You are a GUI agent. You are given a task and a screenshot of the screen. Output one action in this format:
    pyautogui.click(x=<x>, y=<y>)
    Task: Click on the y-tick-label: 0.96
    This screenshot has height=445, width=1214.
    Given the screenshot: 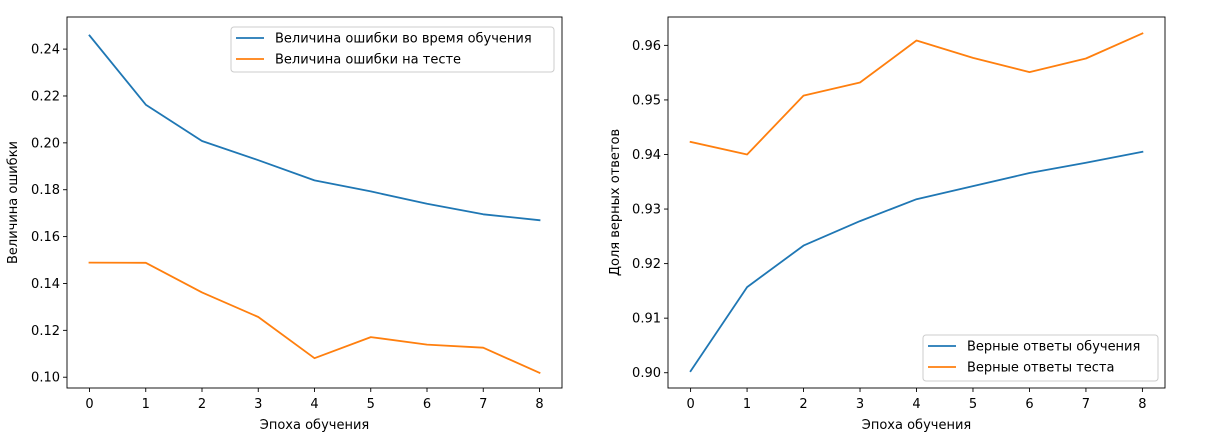 What is the action you would take?
    pyautogui.click(x=646, y=46)
    